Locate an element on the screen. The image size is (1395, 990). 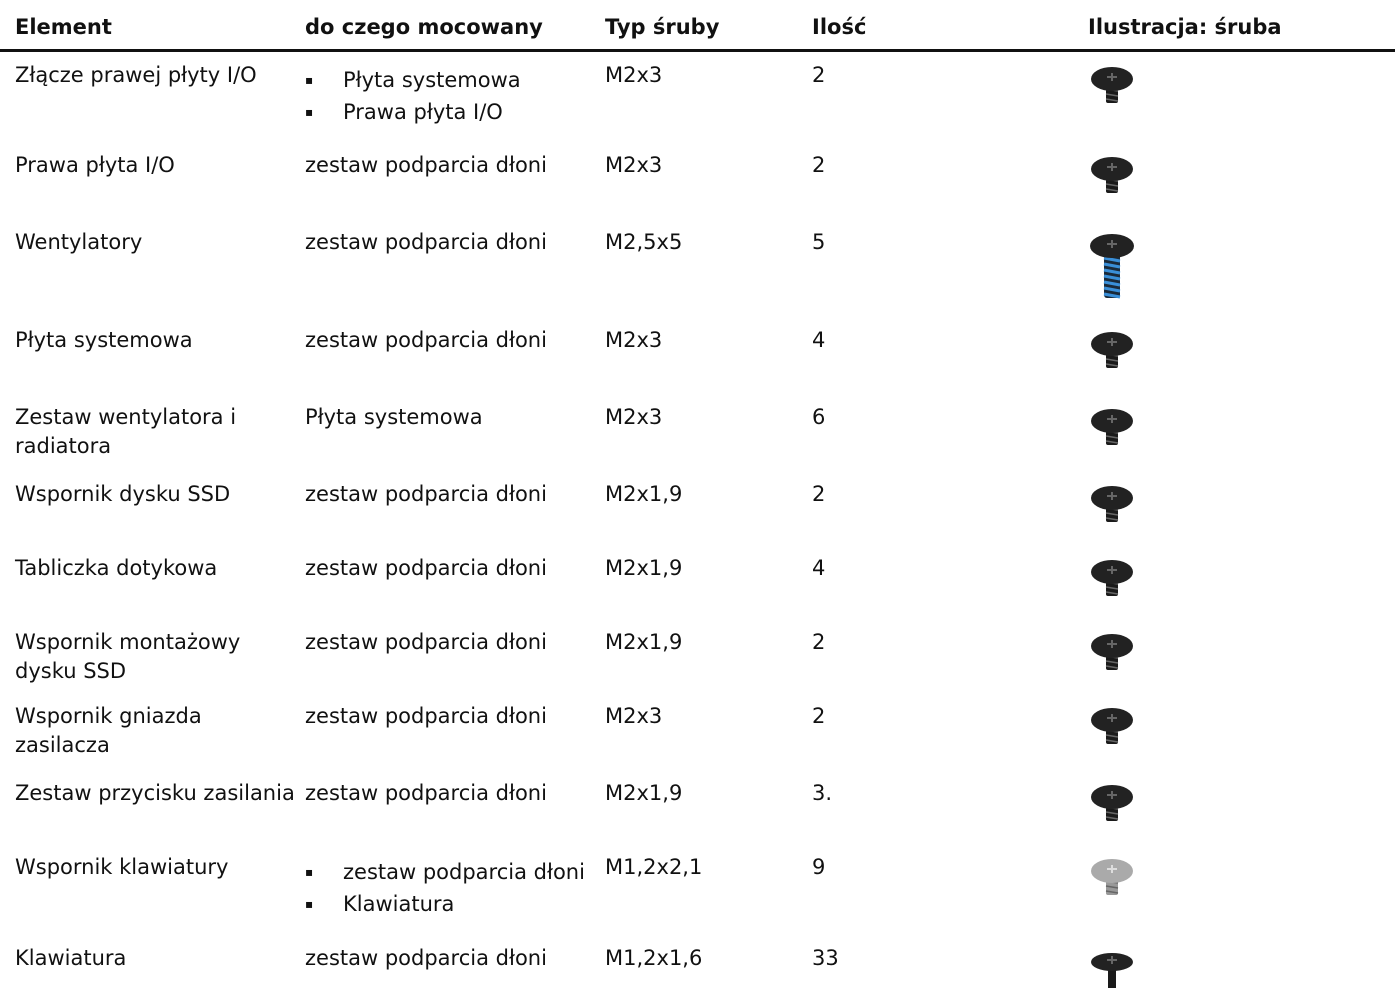
table-cell: Wspornik klawiatury is located at coordinates (122, 867).